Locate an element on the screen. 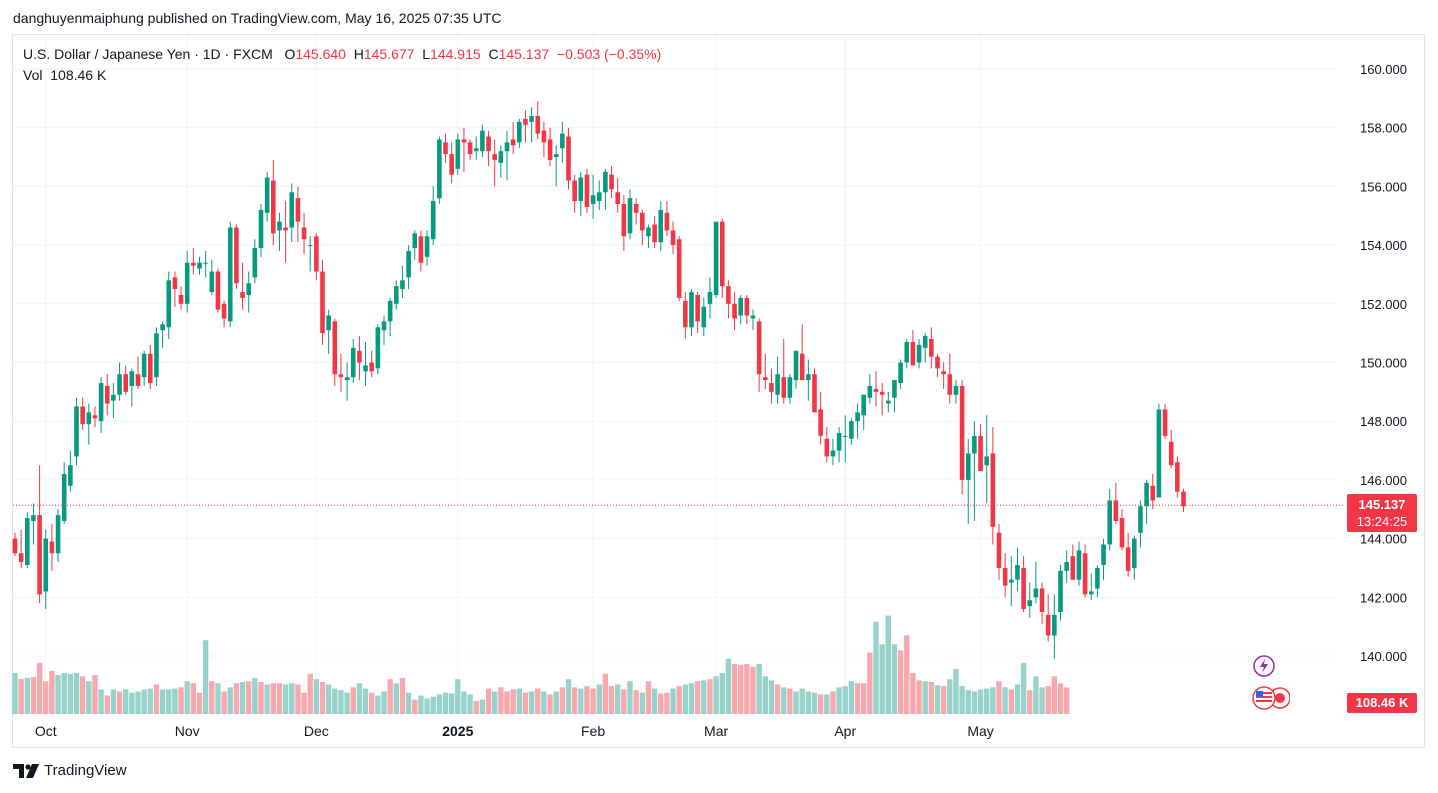 The image size is (1438, 793). brand-name: TradingView is located at coordinates (85, 770).